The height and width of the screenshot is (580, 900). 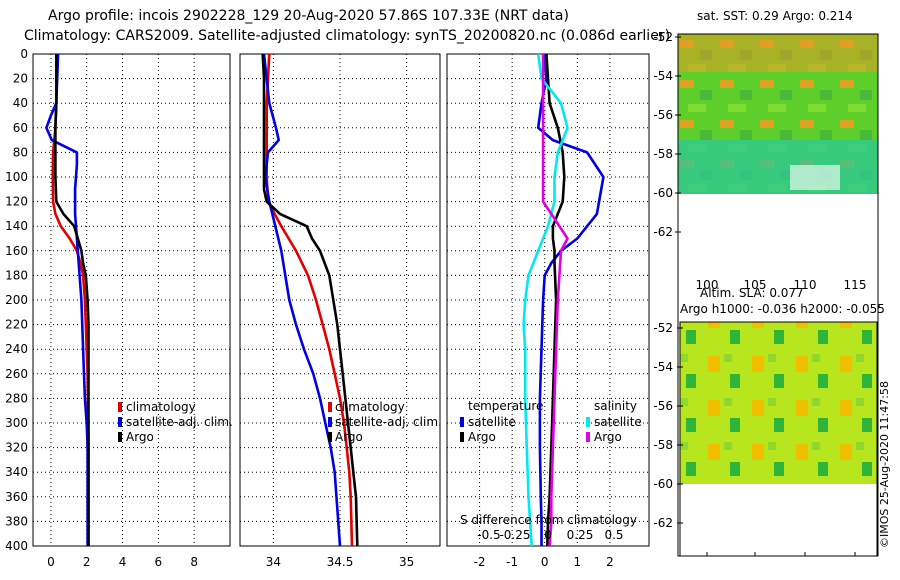 What do you see at coordinates (663, 328) in the screenshot?
I see `sla-lat-label: -52` at bounding box center [663, 328].